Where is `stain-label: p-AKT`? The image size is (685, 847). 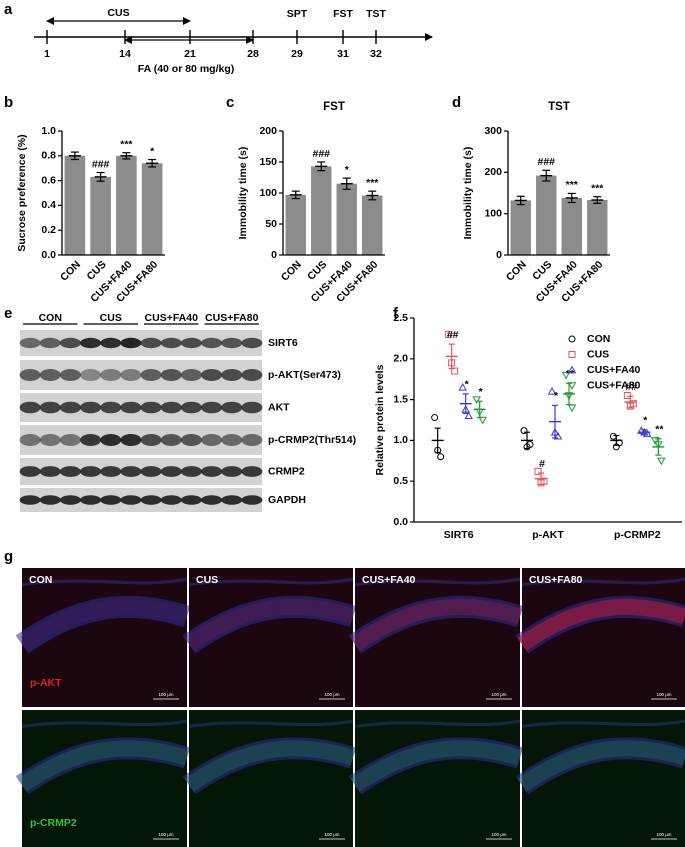 stain-label: p-AKT is located at coordinates (46, 683).